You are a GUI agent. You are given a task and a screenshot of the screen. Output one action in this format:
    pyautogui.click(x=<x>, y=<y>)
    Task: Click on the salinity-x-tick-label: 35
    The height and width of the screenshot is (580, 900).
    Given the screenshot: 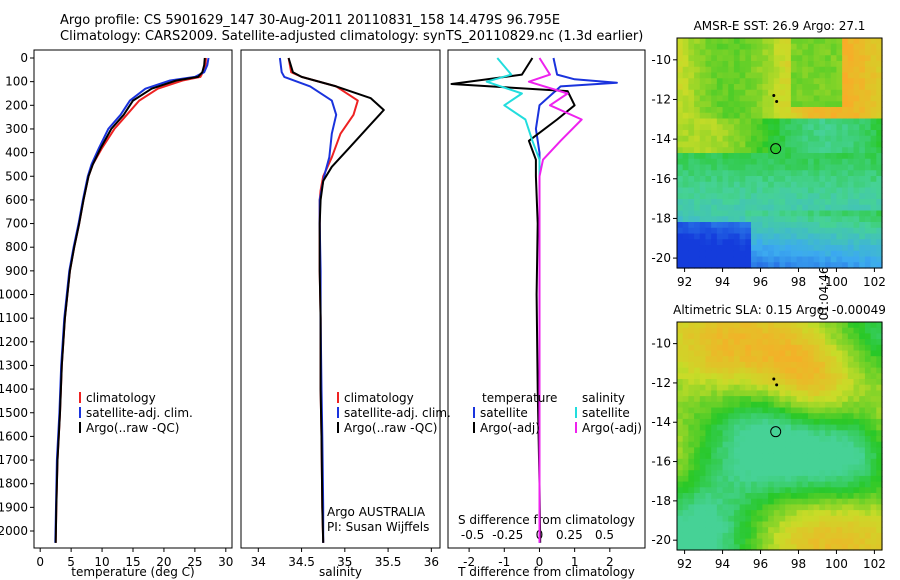 What is the action you would take?
    pyautogui.click(x=344, y=562)
    